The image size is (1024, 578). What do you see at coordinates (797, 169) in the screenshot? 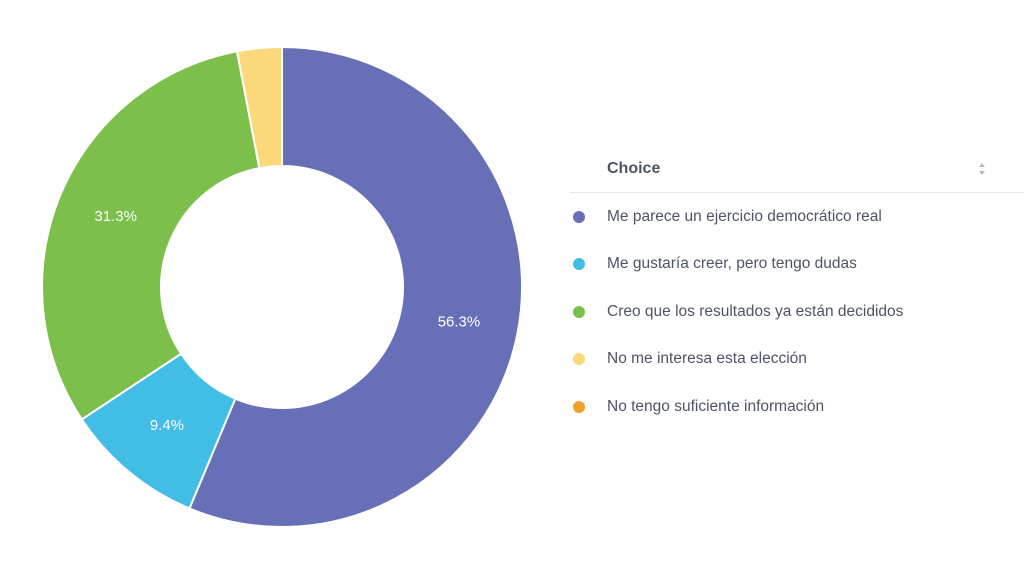
I see `legend-header: Choice` at bounding box center [797, 169].